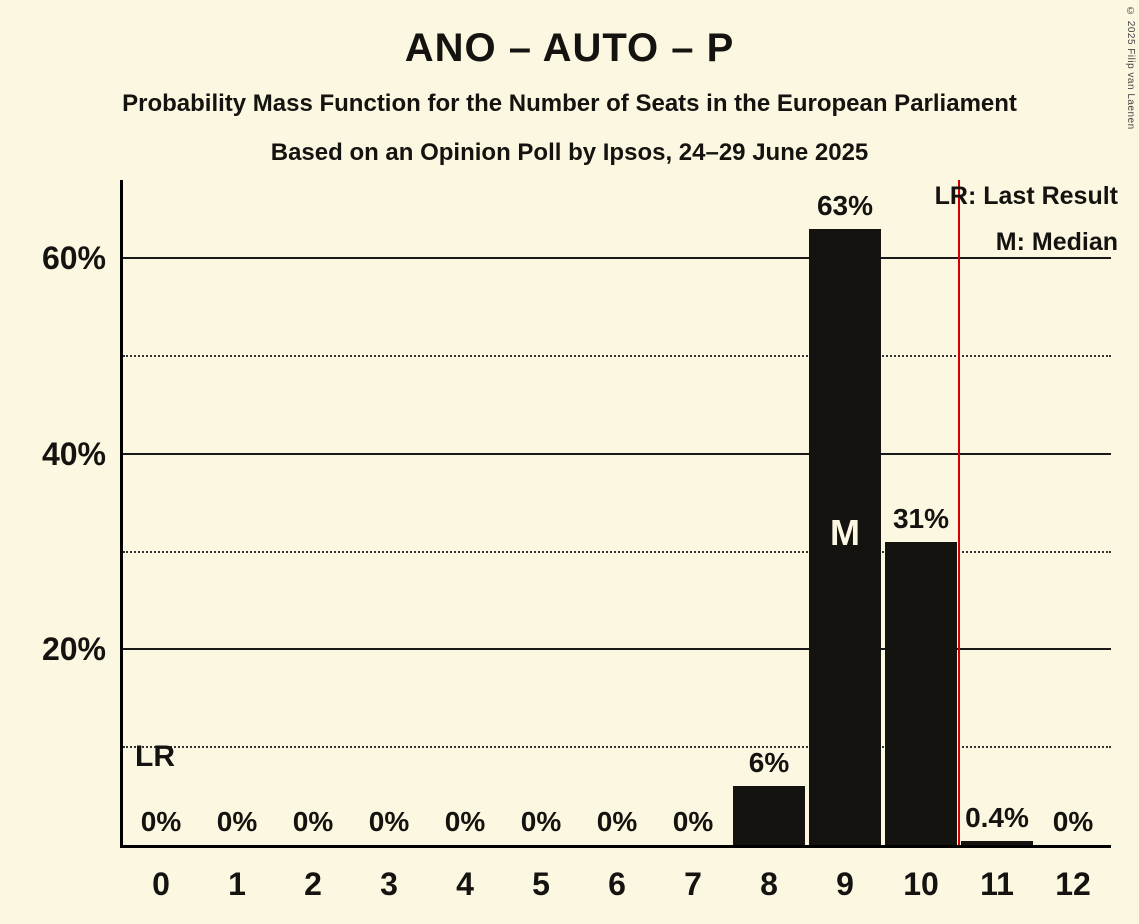  I want to click on x-tick-label-11: 11, so click(997, 884).